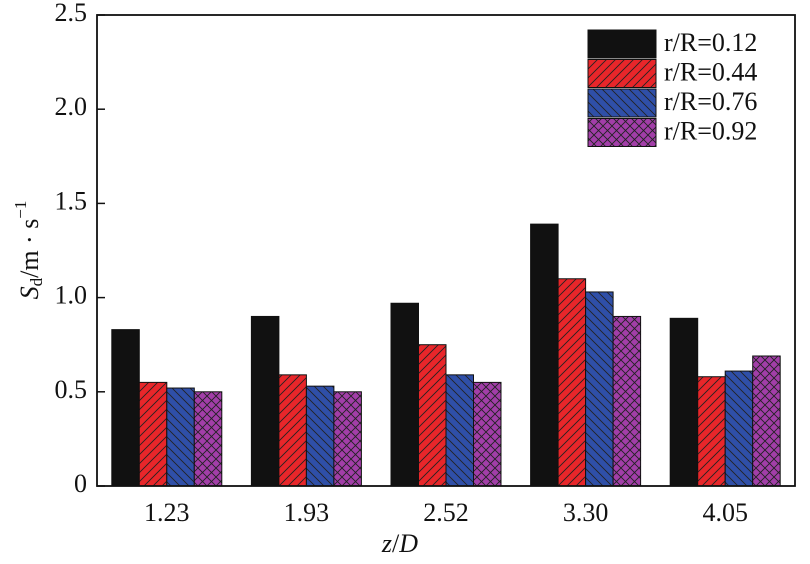 The height and width of the screenshot is (564, 810). Describe the element at coordinates (20, 210) in the screenshot. I see `y-label-part: −1` at that location.